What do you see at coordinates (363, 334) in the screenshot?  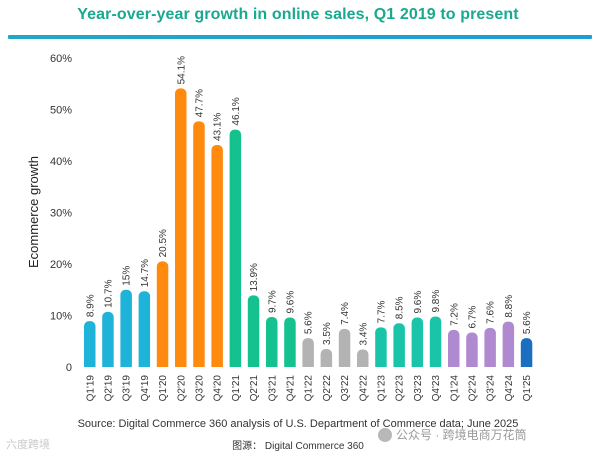 I see `data-label: 3.4%` at bounding box center [363, 334].